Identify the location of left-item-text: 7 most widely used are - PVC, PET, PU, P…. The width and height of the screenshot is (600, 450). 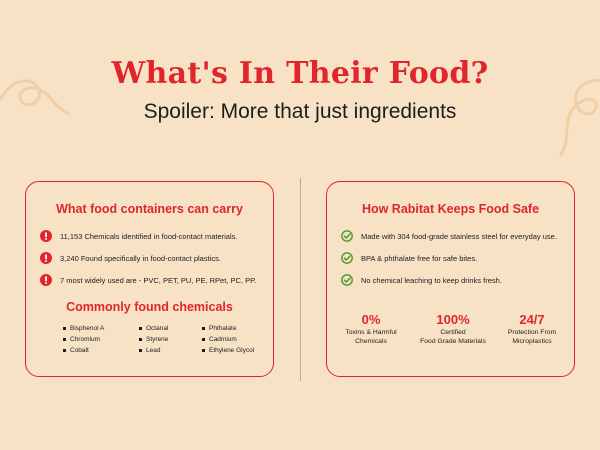
(158, 280).